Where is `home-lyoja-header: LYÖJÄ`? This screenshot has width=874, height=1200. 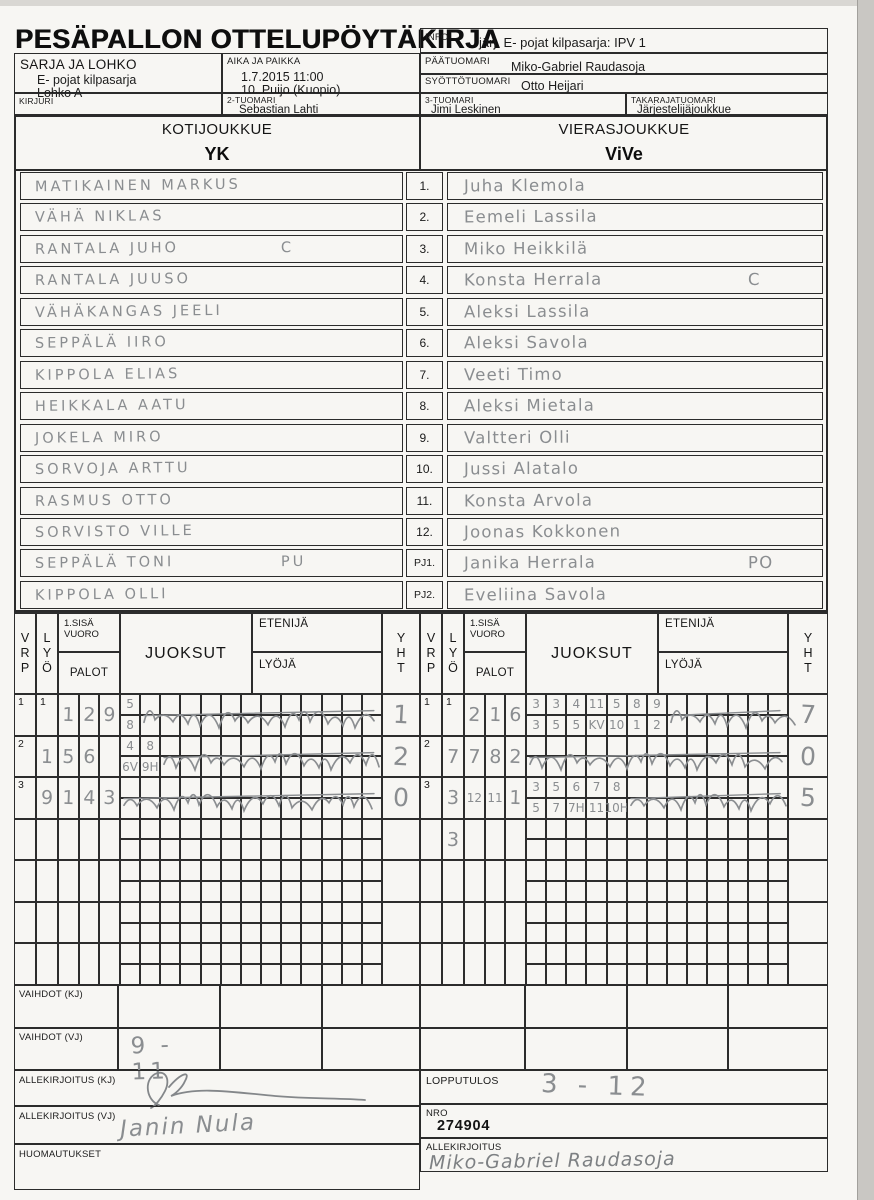 home-lyoja-header: LYÖJÄ is located at coordinates (317, 673).